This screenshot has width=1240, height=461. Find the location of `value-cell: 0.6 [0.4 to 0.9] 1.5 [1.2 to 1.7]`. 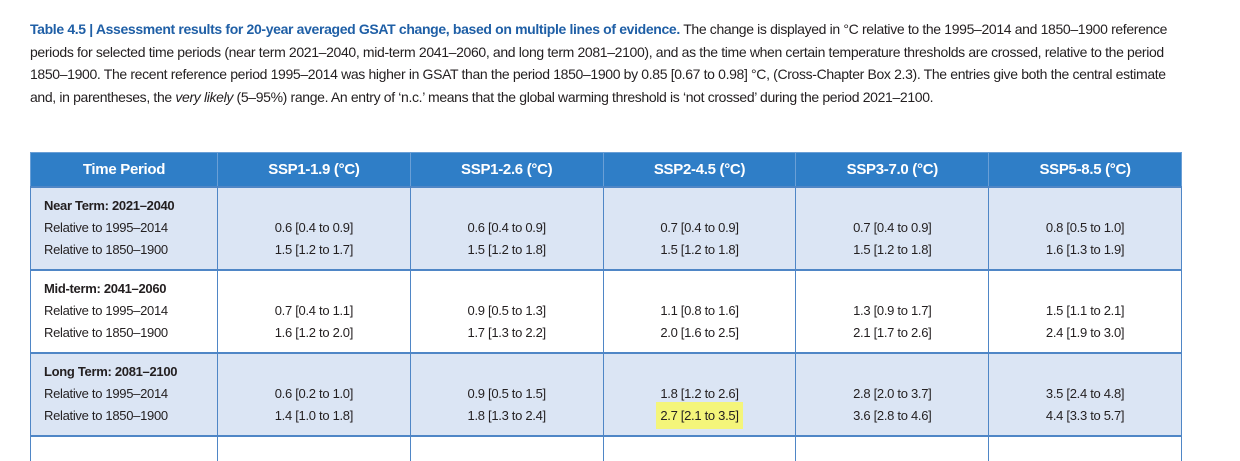

value-cell: 0.6 [0.4 to 0.9] 1.5 [1.2 to 1.7] is located at coordinates (314, 228).